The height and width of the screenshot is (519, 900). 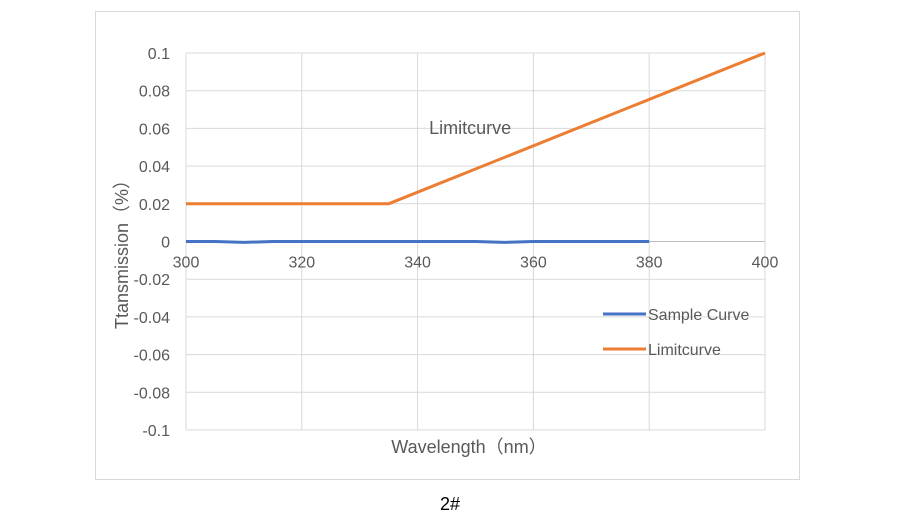 I want to click on x-tick-label: 360, so click(x=533, y=263).